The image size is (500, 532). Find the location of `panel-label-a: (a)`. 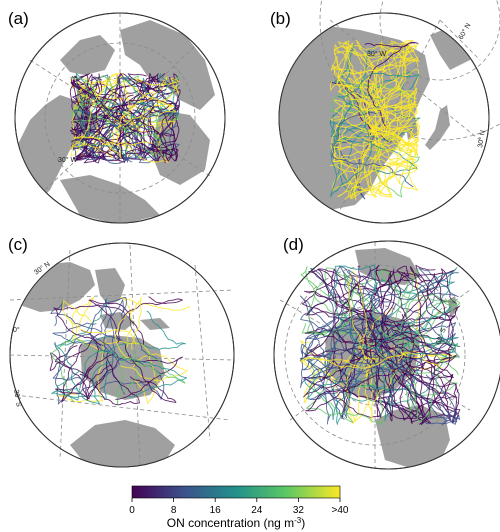

panel-label-a: (a) is located at coordinates (18, 18).